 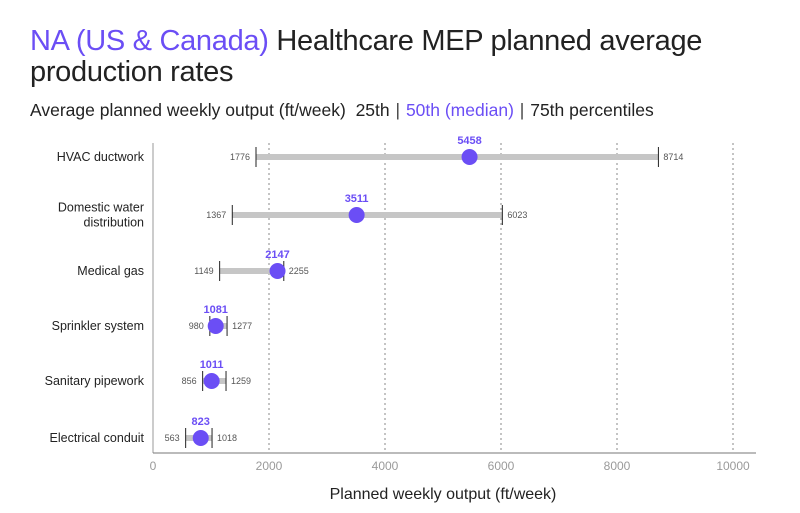 I want to click on x-tick-label: 0, so click(x=153, y=466).